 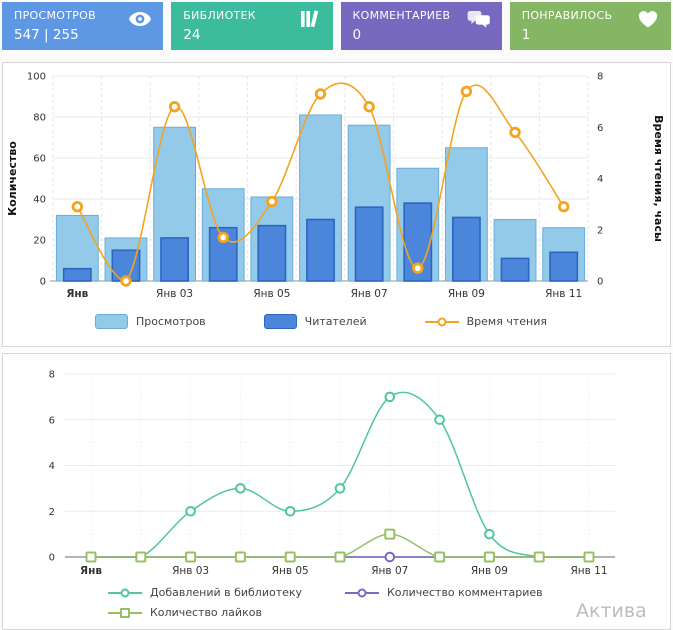 What do you see at coordinates (219, 15) in the screenshot?
I see `card-label: БИБЛИОТЕК` at bounding box center [219, 15].